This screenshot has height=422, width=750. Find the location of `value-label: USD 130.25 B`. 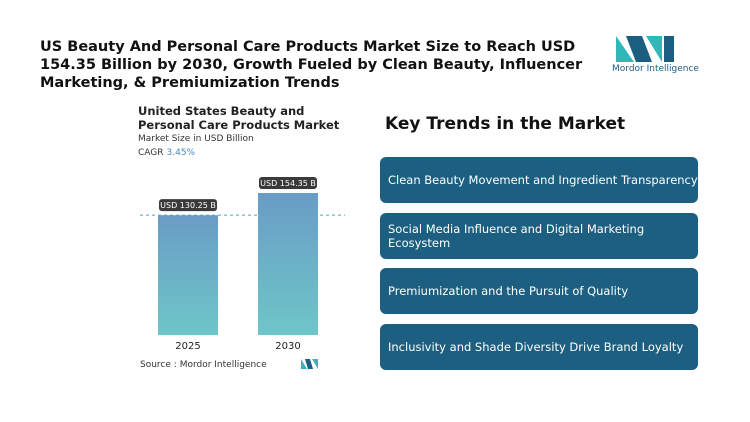

value-label: USD 130.25 B is located at coordinates (188, 205).